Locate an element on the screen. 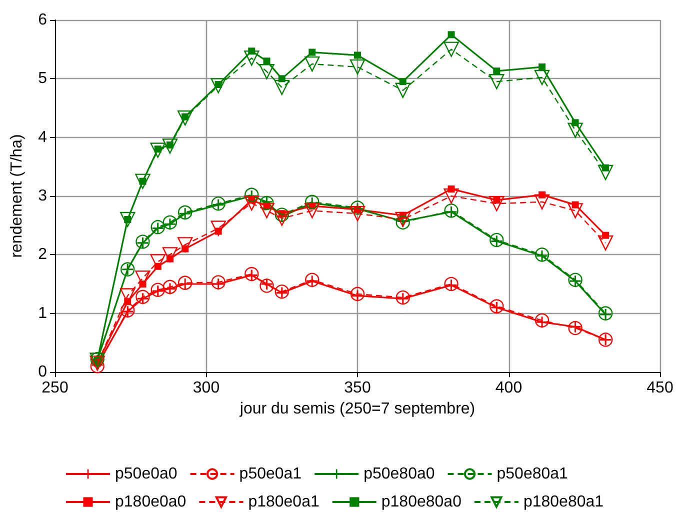 This screenshot has width=677, height=523. x-tick-label: 450 is located at coordinates (660, 388).